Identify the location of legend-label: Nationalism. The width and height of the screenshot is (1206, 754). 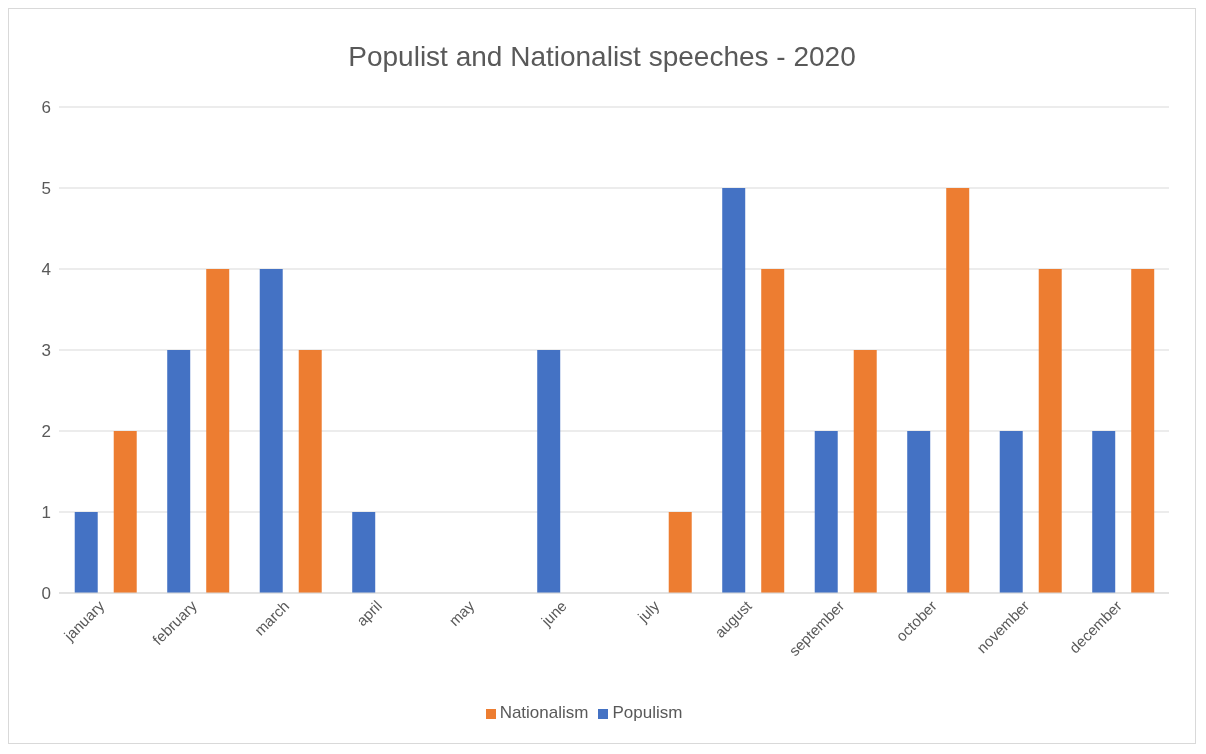
(544, 712).